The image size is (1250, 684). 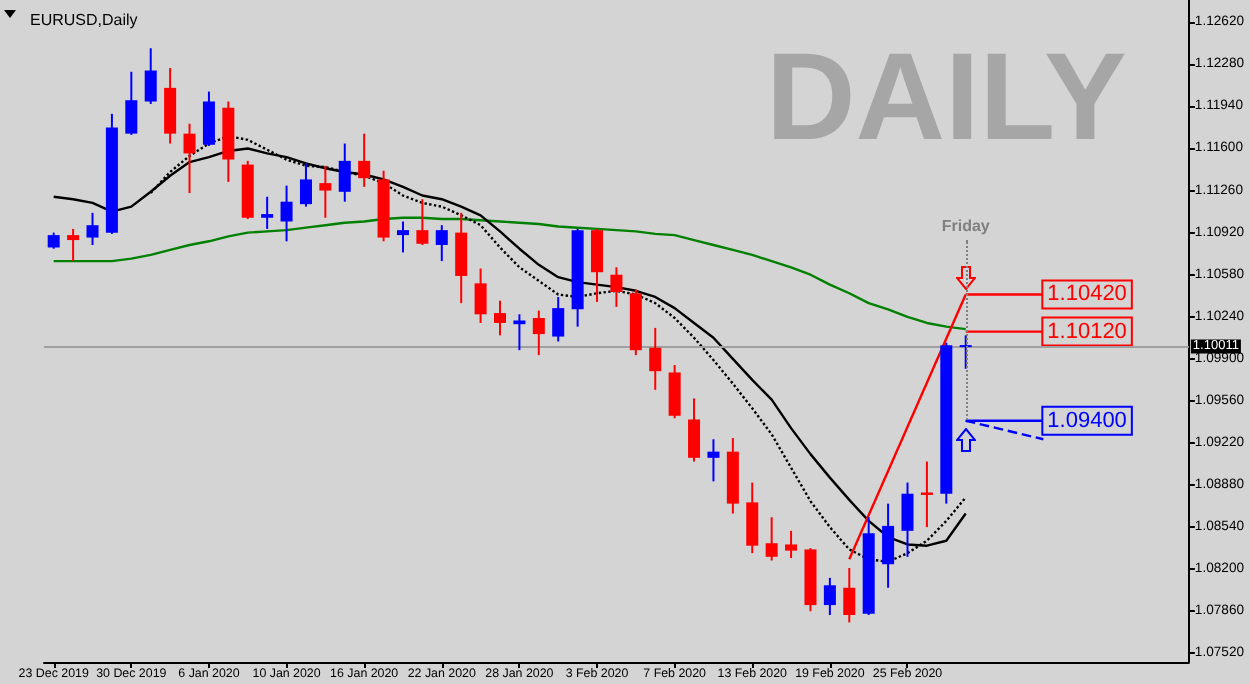 I want to click on series-label: 1.10420, so click(x=1087, y=294).